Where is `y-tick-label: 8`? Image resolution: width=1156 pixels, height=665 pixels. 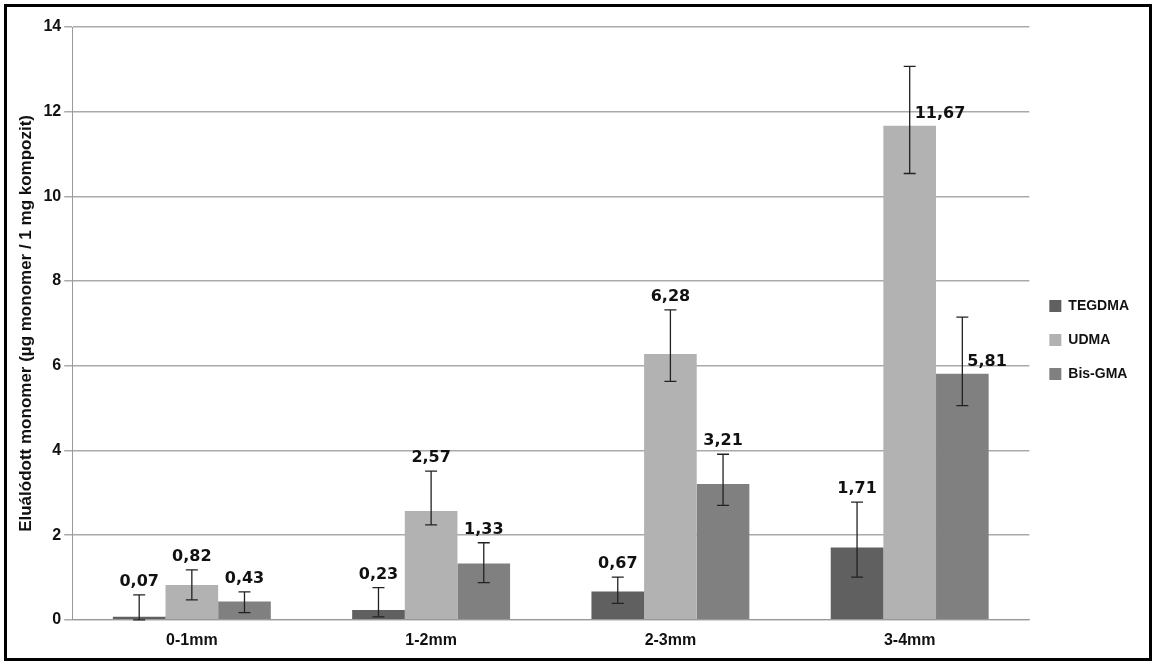 y-tick-label: 8 is located at coordinates (57, 280).